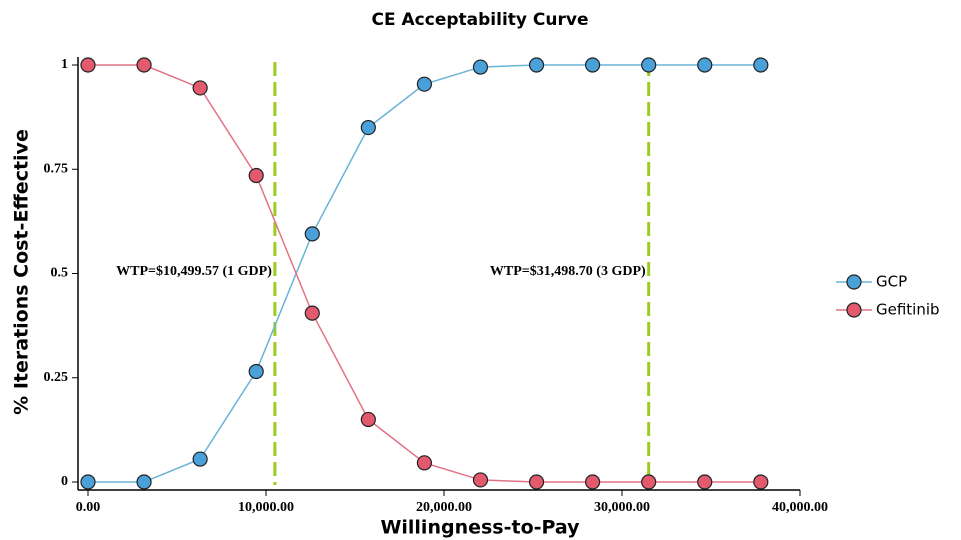 Image resolution: width=961 pixels, height=540 pixels. What do you see at coordinates (194, 271) in the screenshot?
I see `wtp-annotation: WTP=$10,499.57 (1 GDP)` at bounding box center [194, 271].